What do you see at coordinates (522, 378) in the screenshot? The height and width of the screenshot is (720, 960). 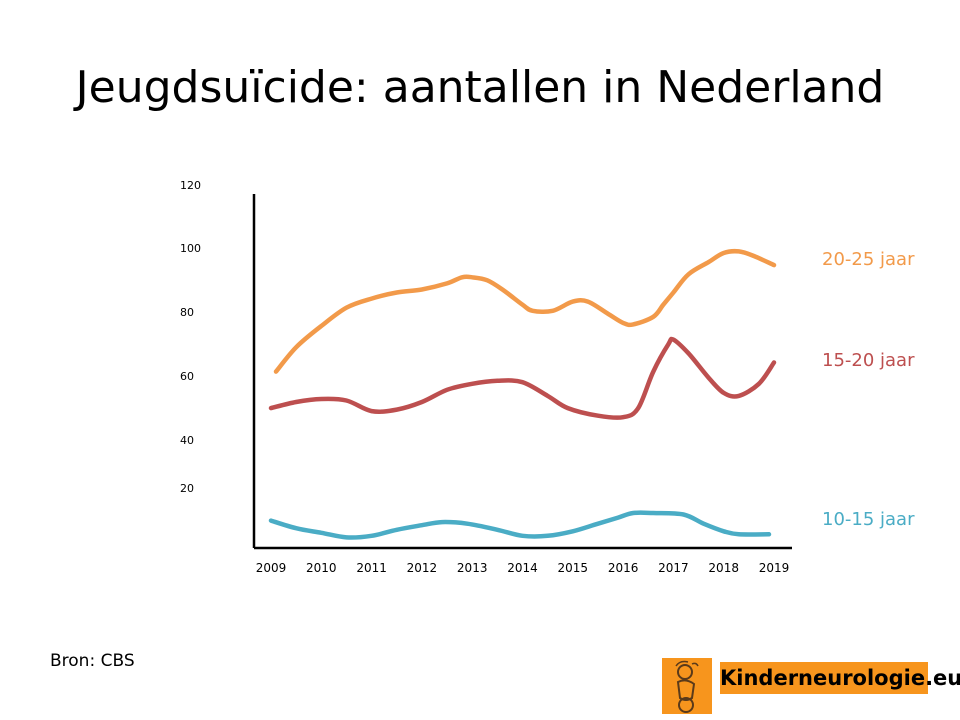 I see `series-line-15-20-jaar` at bounding box center [522, 378].